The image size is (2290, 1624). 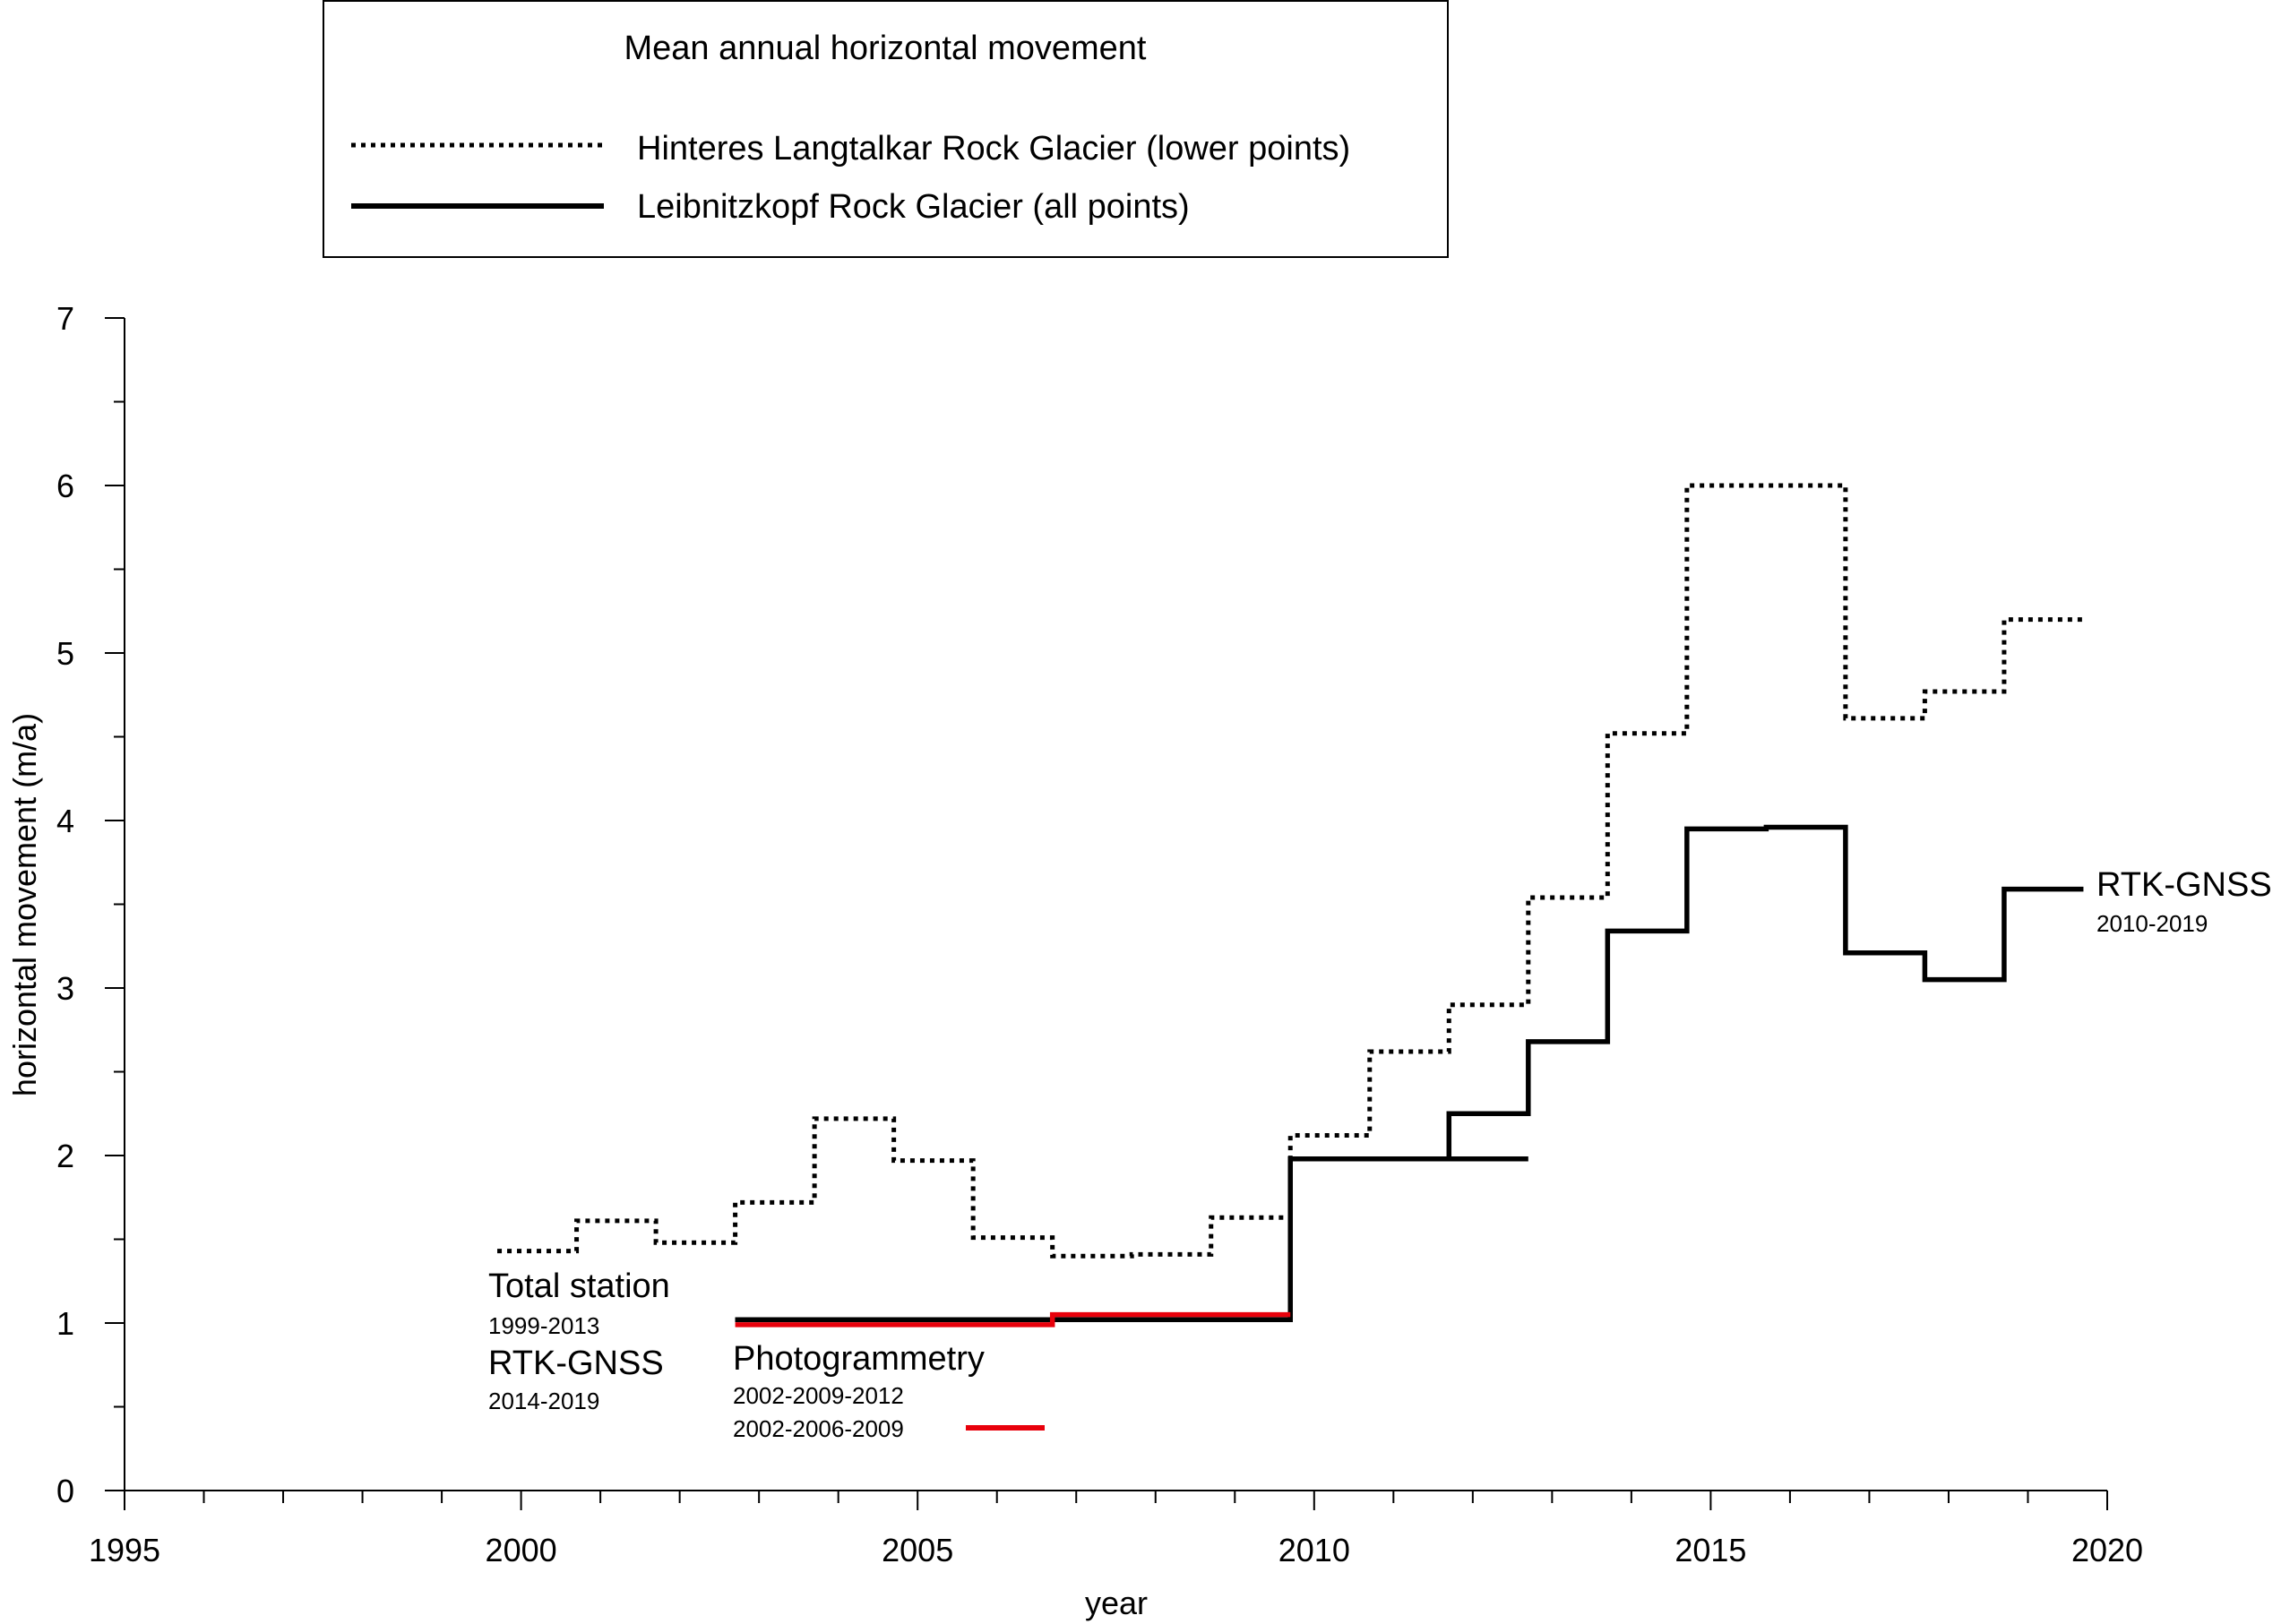 What do you see at coordinates (819, 1428) in the screenshot?
I see `annotation-photo-period2: 2002-2006-2009` at bounding box center [819, 1428].